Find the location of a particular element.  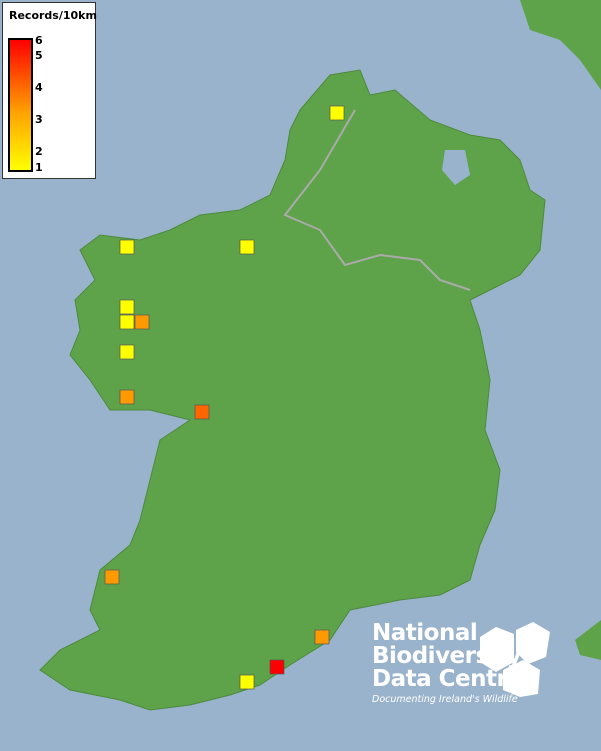

legend-tick: 1 is located at coordinates (39, 167).